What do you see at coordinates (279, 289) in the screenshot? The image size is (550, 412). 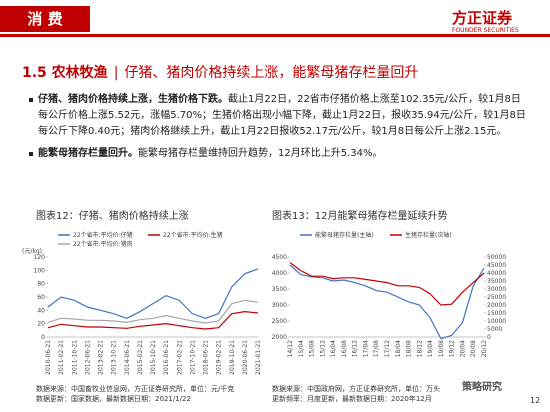 I see `y-tick-label: 3500` at bounding box center [279, 289].